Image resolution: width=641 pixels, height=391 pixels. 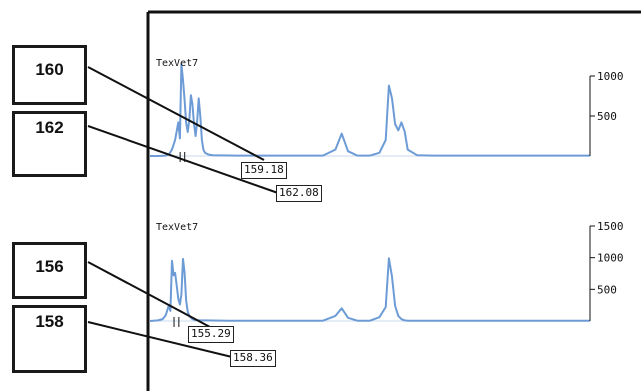 I want to click on allele-call-label: 160, so click(x=49, y=69).